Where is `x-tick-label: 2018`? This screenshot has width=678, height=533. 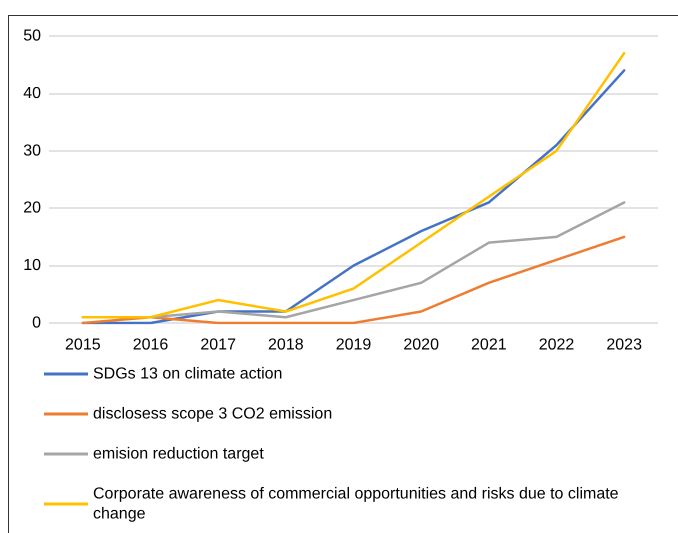
x-tick-label: 2018 is located at coordinates (286, 345).